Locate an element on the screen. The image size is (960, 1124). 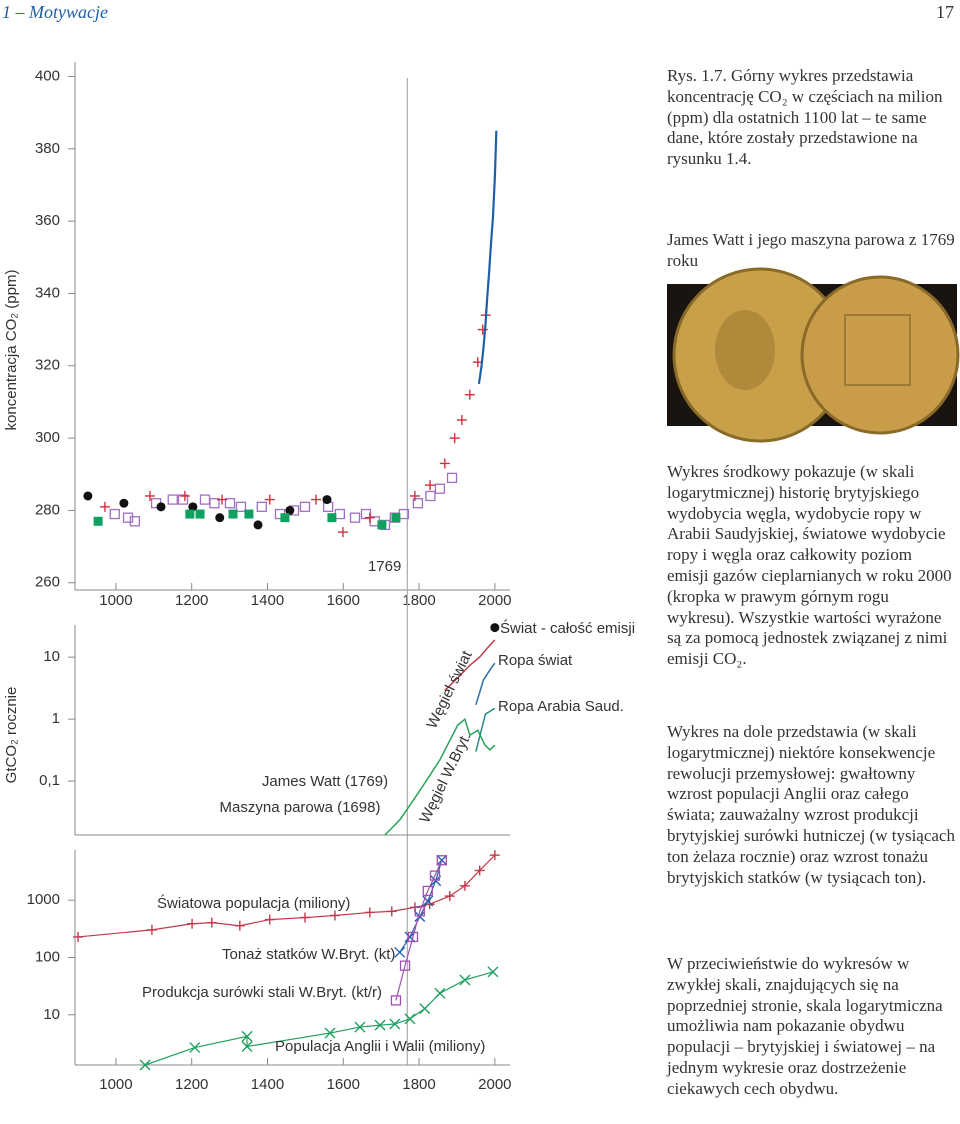
reference-label: 1769 is located at coordinates (384, 566).